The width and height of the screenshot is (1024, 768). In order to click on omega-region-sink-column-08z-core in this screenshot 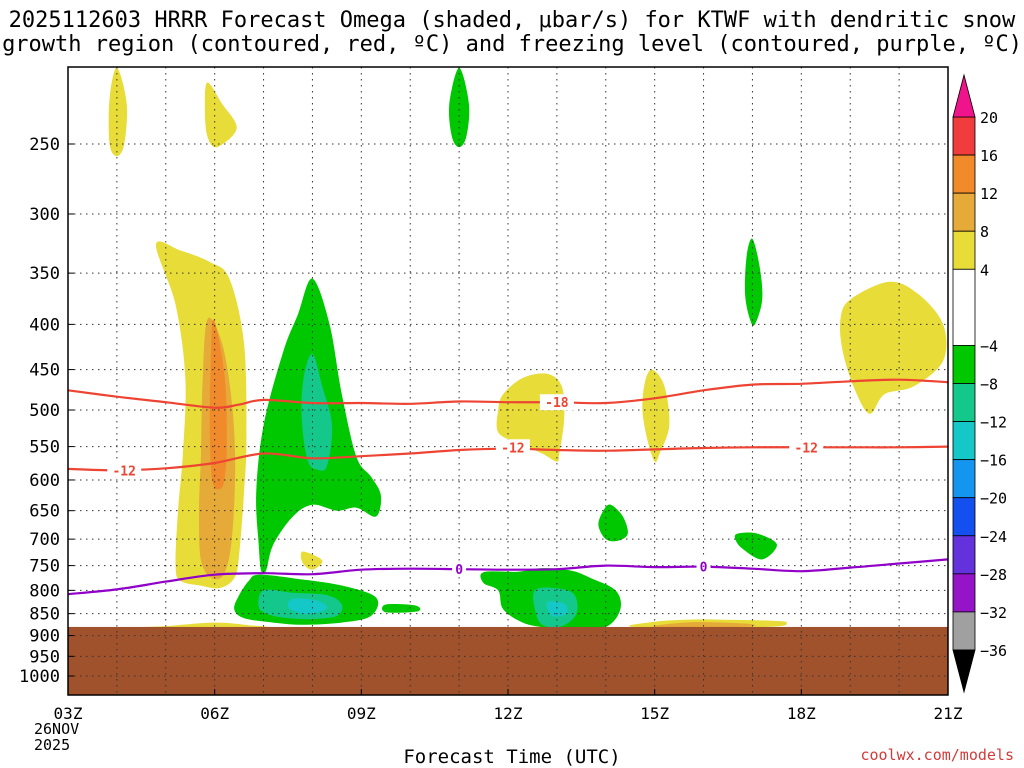, I will do `click(317, 412)`.